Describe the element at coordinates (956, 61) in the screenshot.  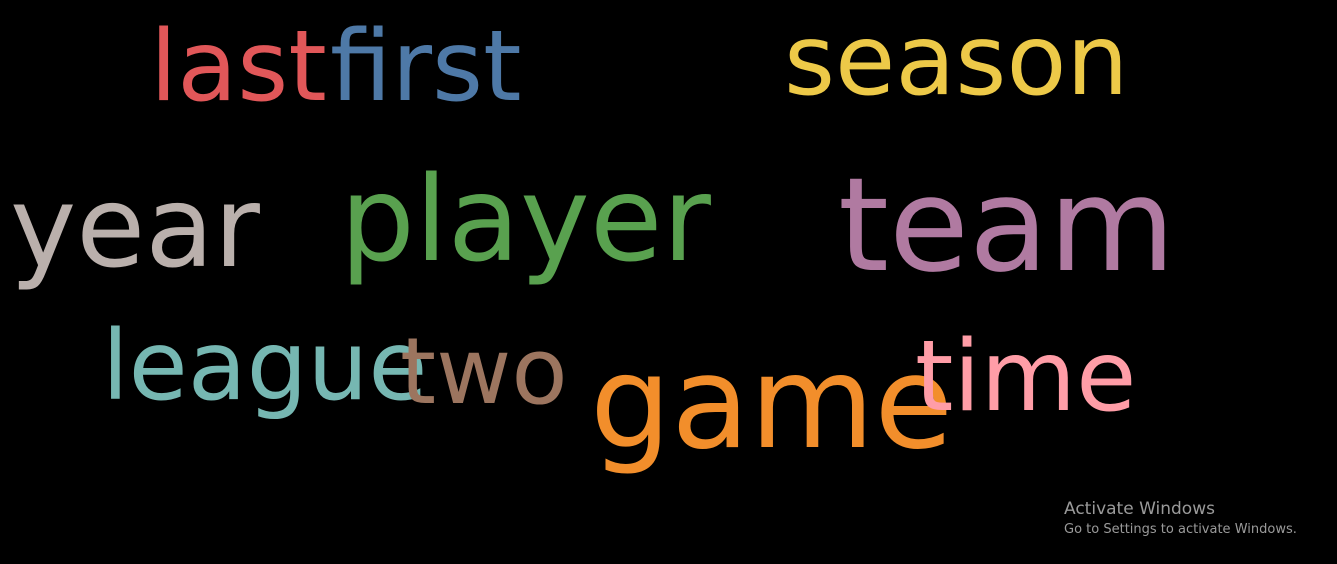
I see `word-season: season` at that location.